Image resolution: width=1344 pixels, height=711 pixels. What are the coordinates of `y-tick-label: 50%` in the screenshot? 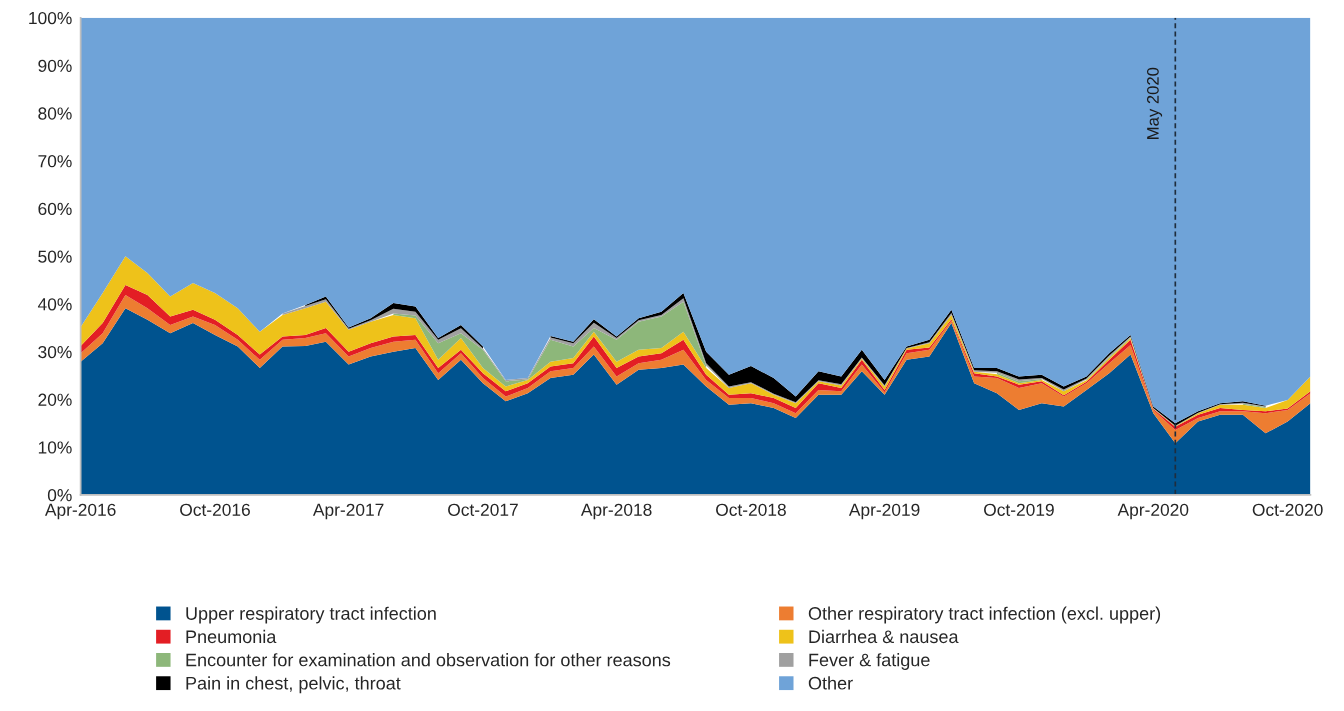 It's located at (55, 256).